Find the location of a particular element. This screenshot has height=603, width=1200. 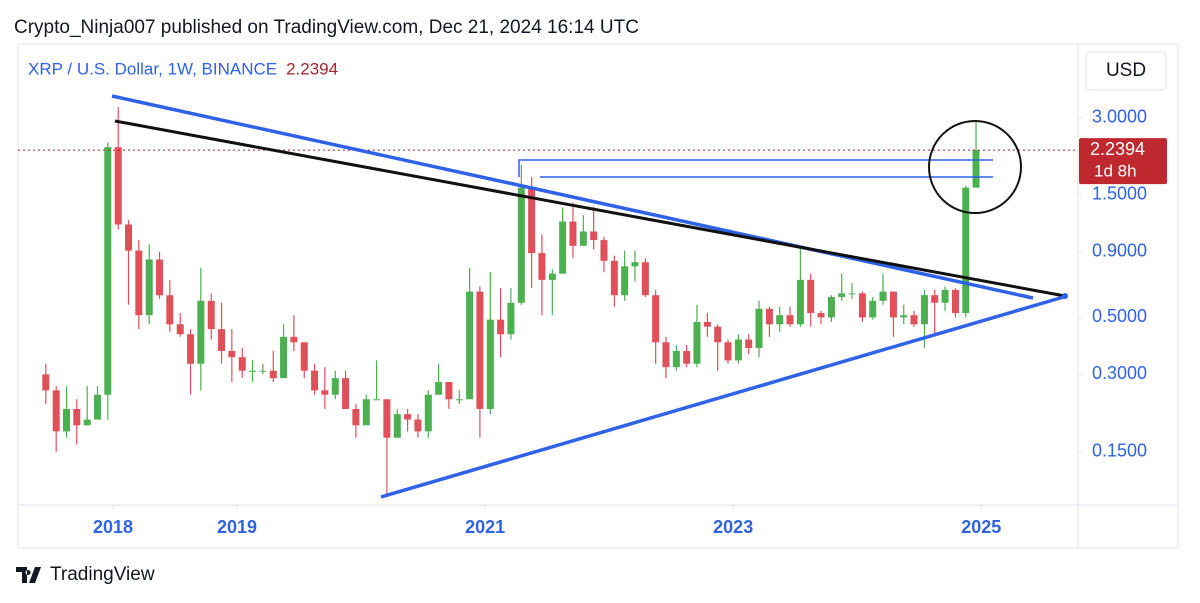

brand-logo is located at coordinates (28, 575).